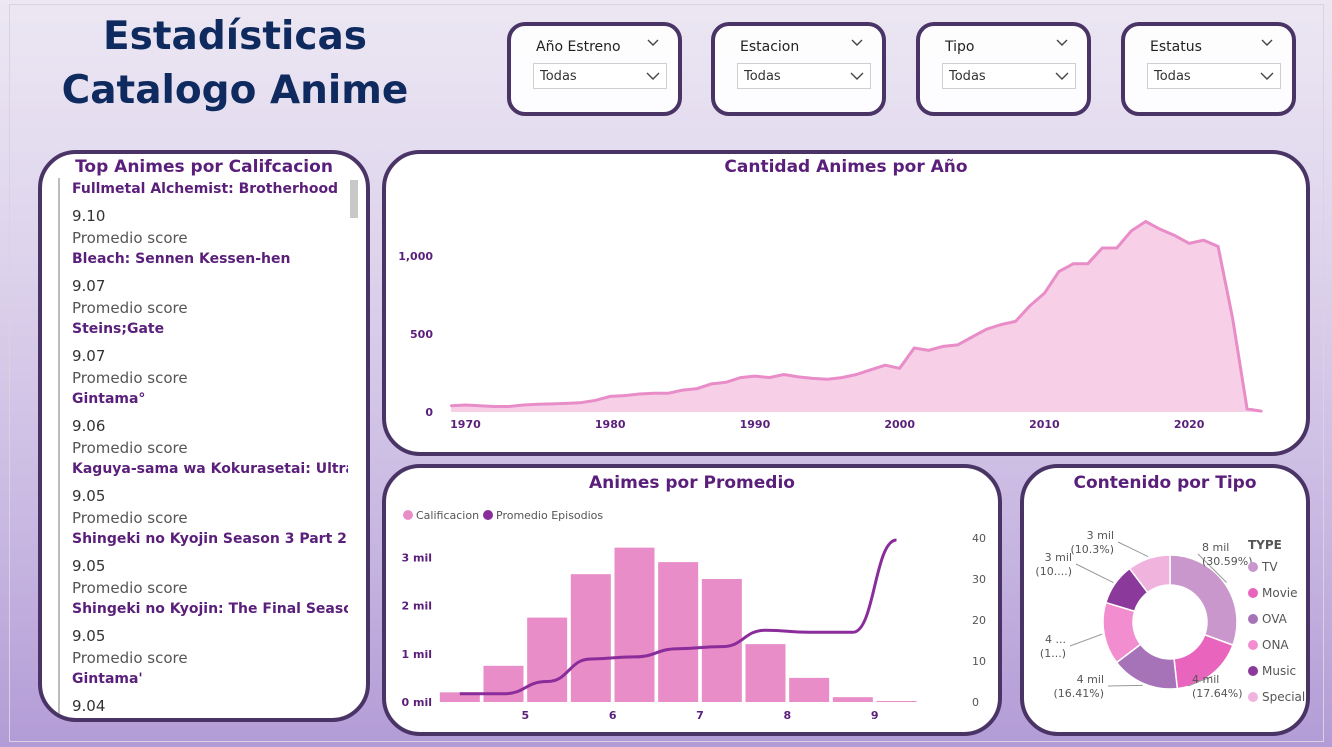 This screenshot has width=1332, height=747. What do you see at coordinates (1058, 557) in the screenshot?
I see `data-label: 3 mil` at bounding box center [1058, 557].